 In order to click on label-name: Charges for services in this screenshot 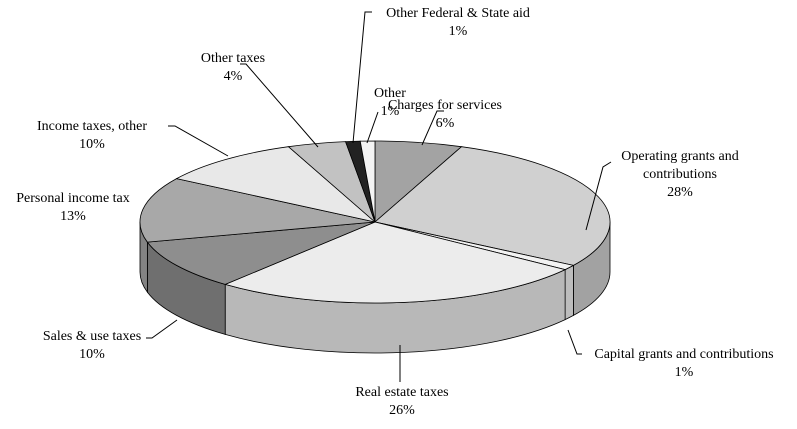, I will do `click(445, 105)`.